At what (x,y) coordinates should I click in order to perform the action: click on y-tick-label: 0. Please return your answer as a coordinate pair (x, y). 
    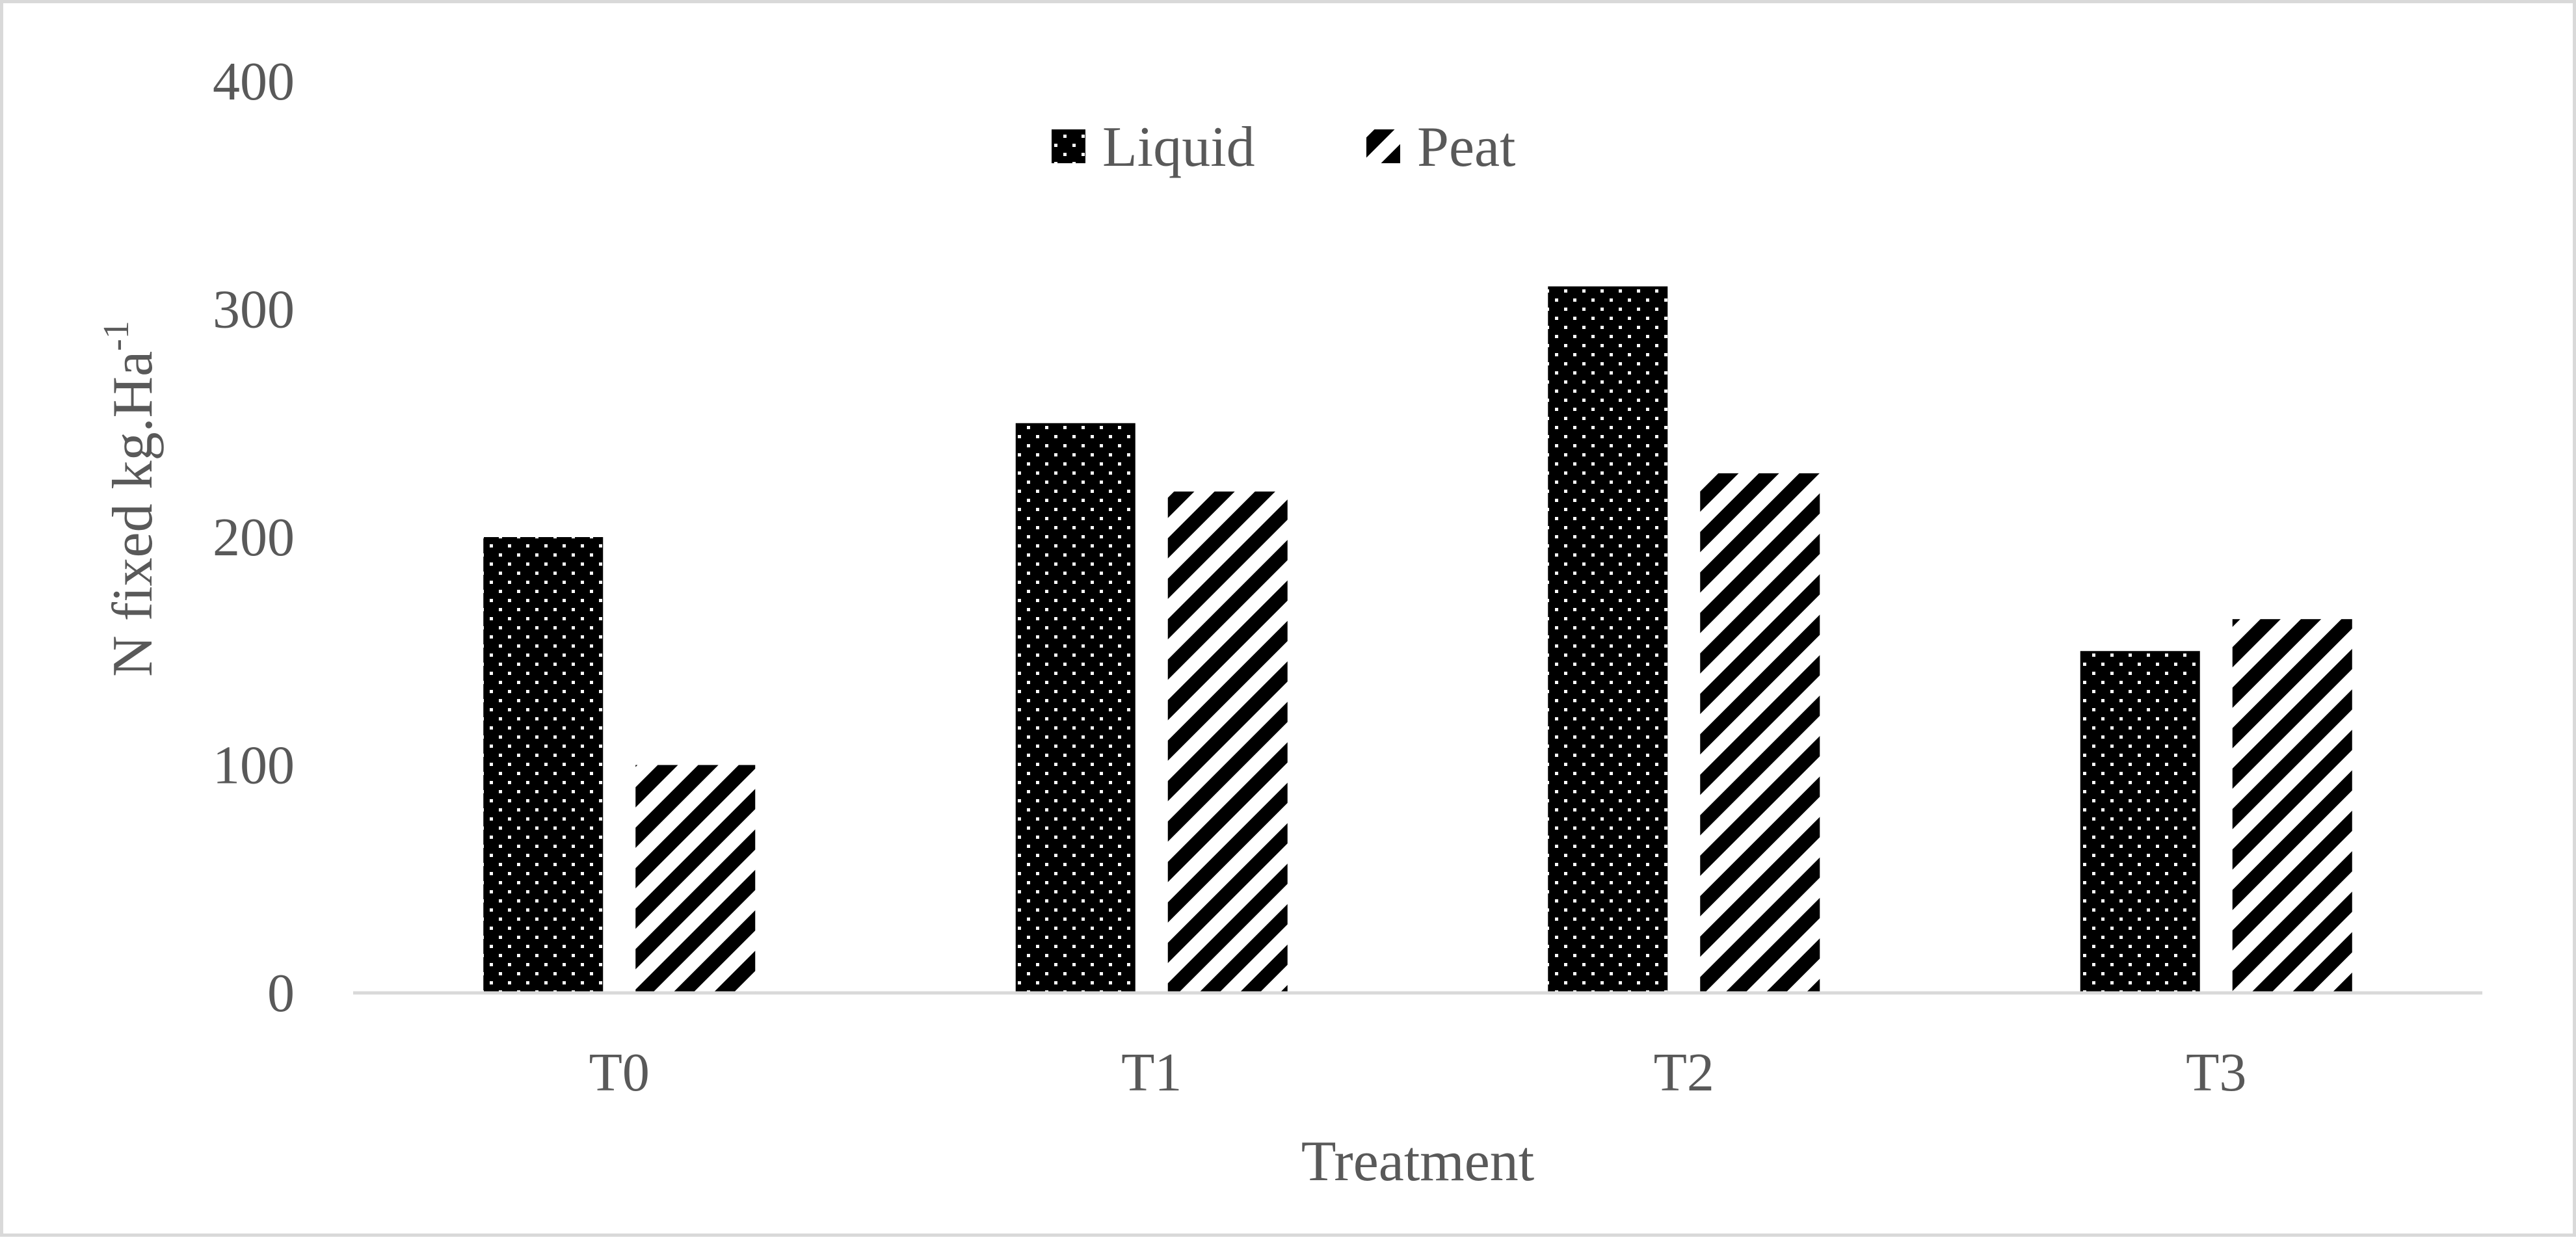
    Looking at the image, I should click on (281, 993).